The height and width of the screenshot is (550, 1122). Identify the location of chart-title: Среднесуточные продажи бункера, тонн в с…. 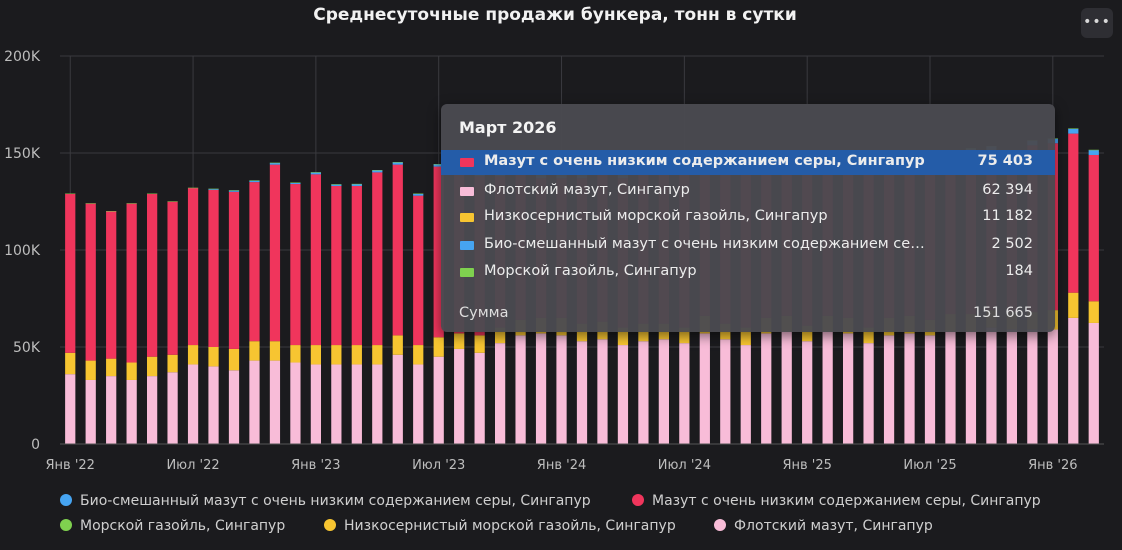
(555, 15).